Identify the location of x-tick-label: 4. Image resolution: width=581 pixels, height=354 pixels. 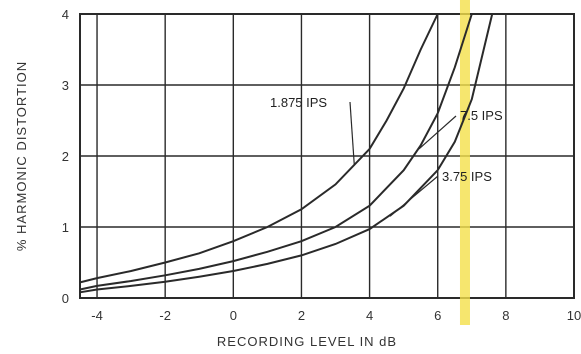
(369, 315).